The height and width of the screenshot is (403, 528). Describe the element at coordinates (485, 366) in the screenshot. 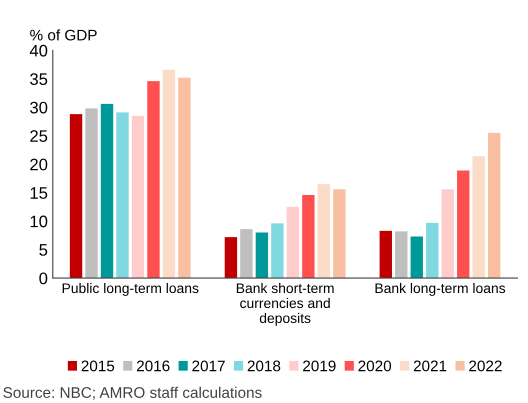

I see `legend-label: 2022` at that location.